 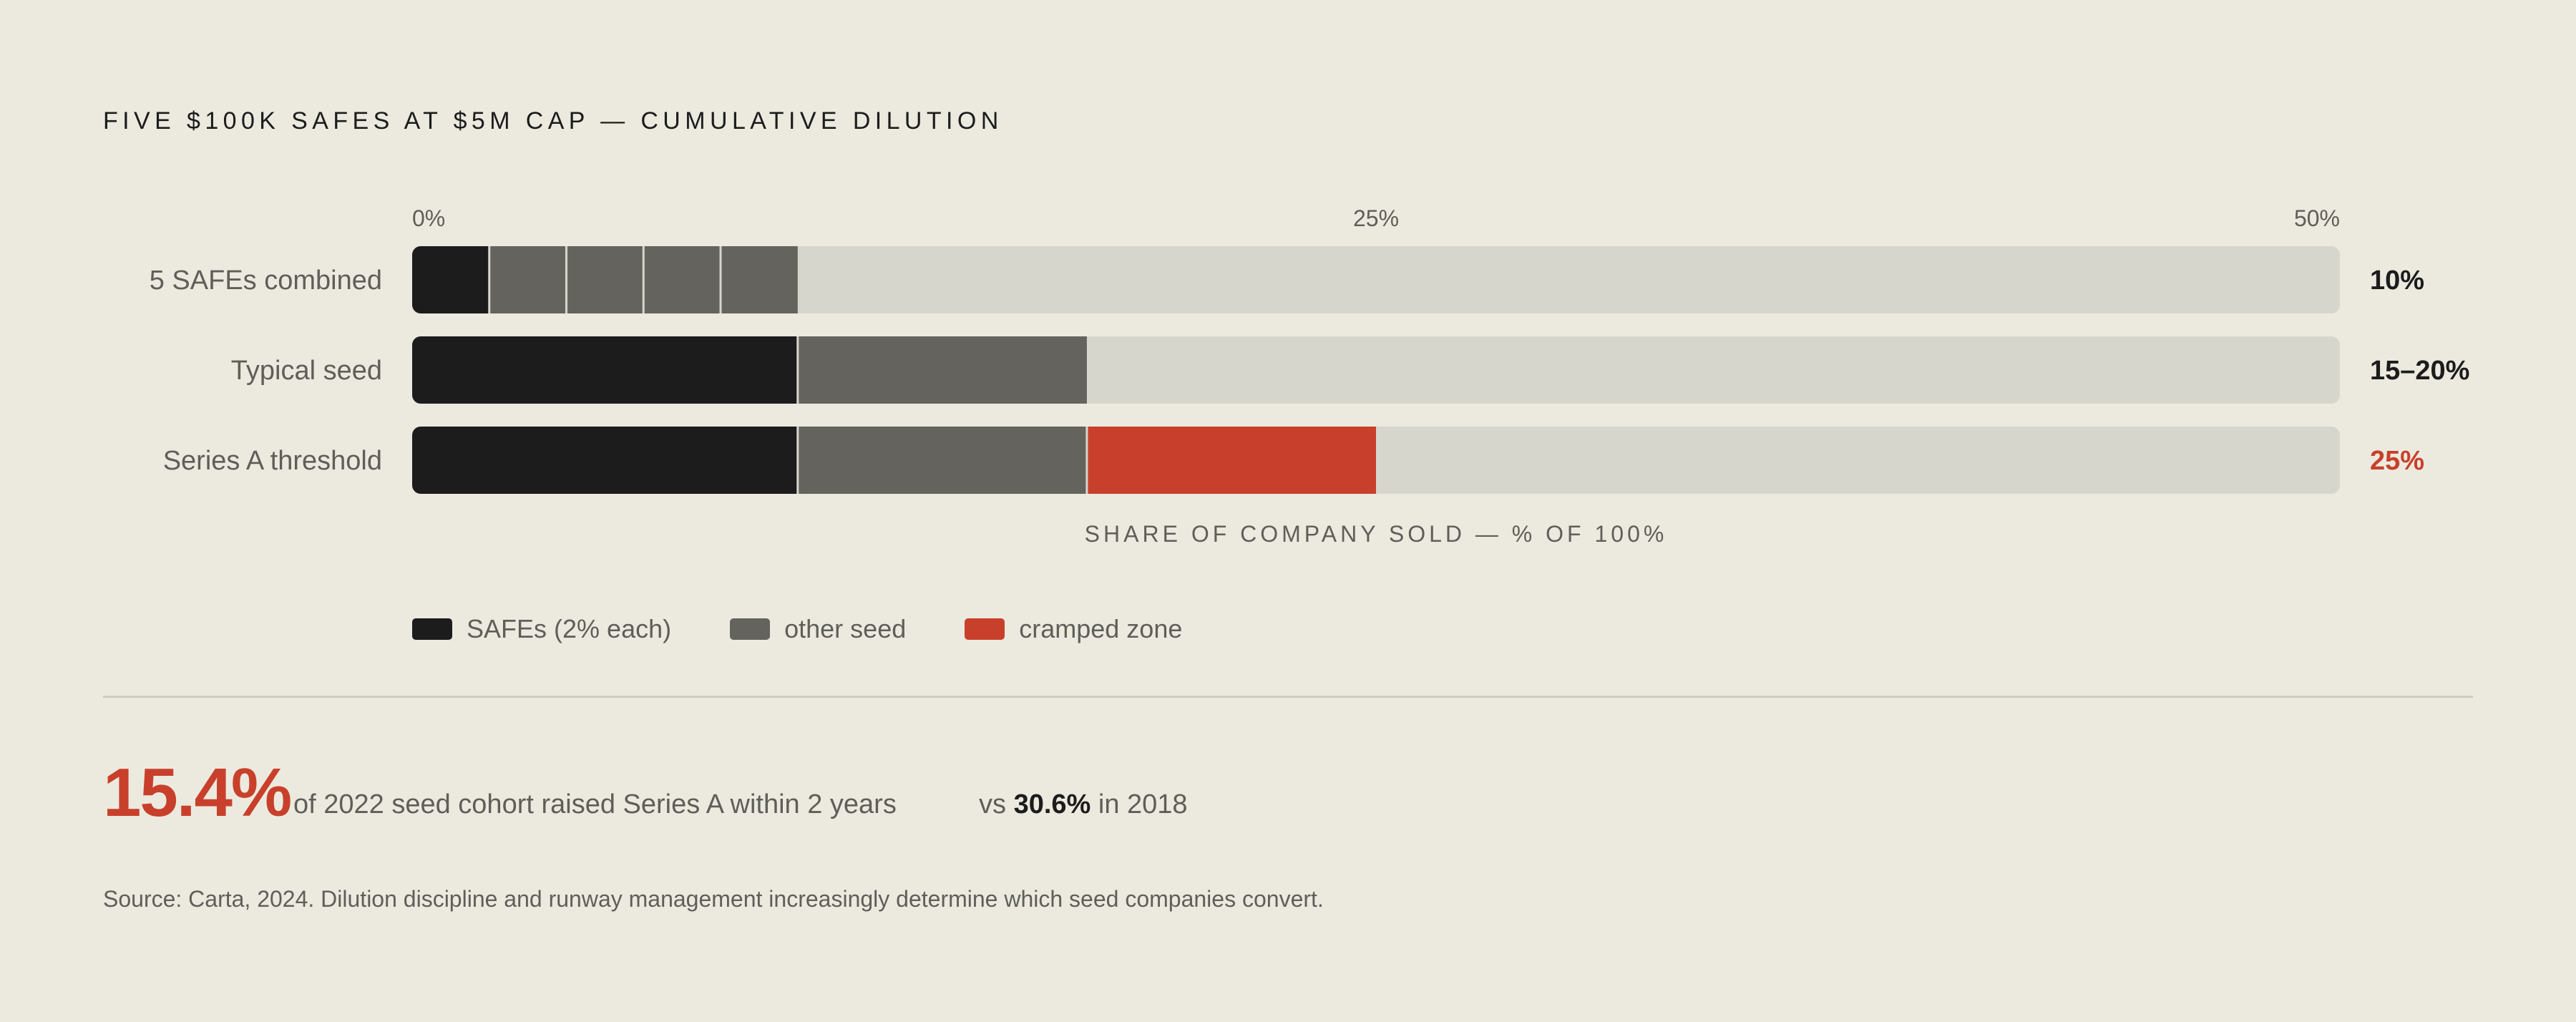 What do you see at coordinates (985, 629) in the screenshot?
I see `legend-swatch-cramped` at bounding box center [985, 629].